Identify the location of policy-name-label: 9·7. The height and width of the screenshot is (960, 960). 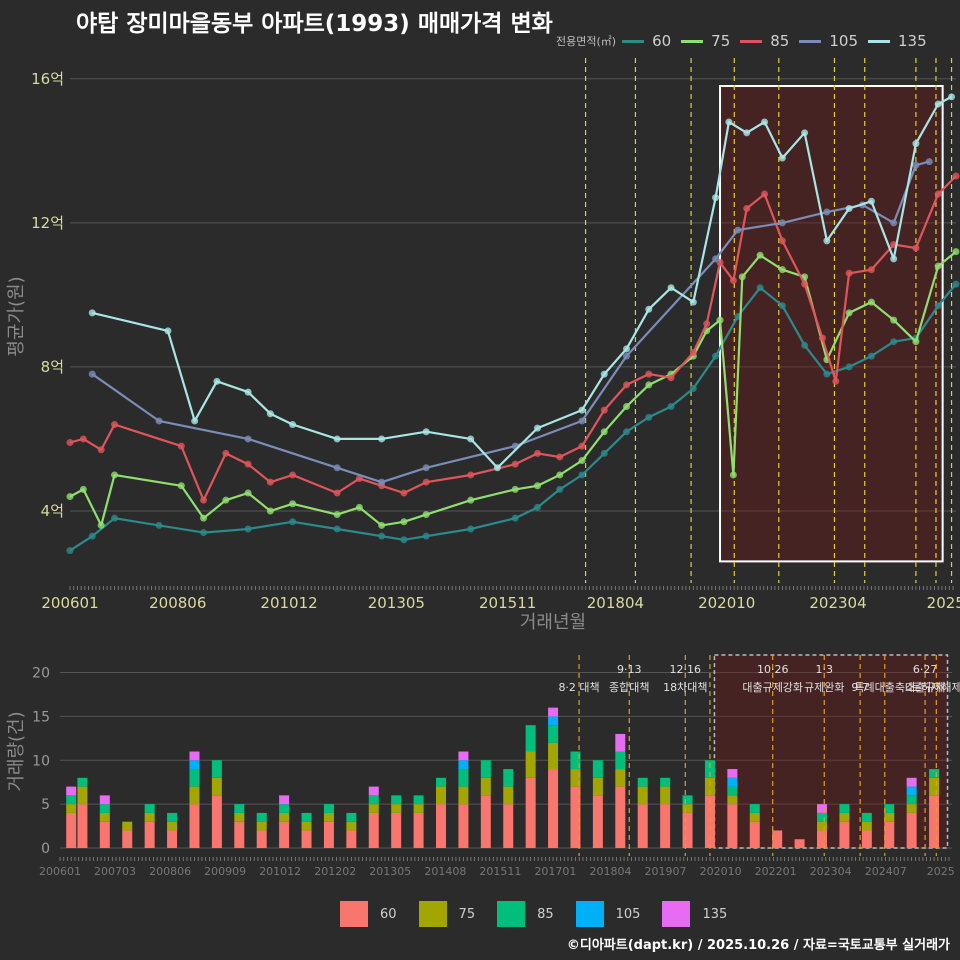
(860, 687).